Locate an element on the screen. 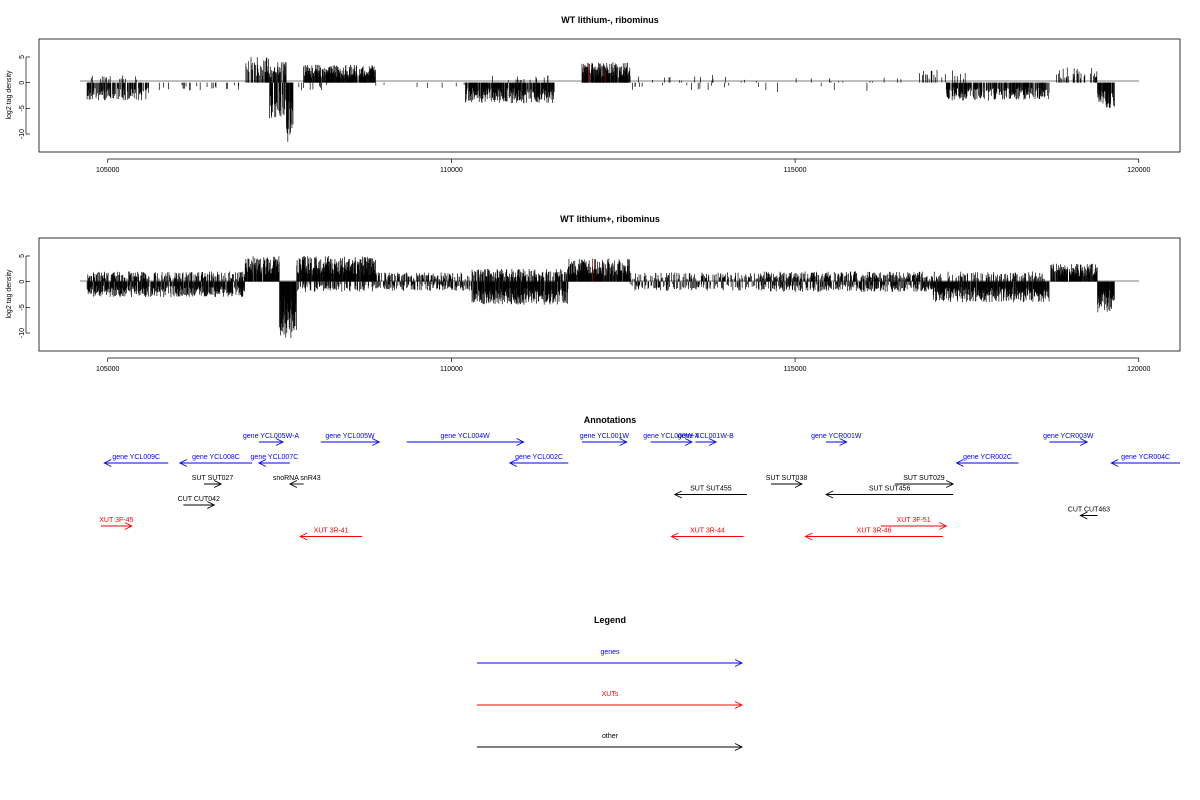 The image size is (1200, 800). legend: Legend genes XUTs other is located at coordinates (610, 683).